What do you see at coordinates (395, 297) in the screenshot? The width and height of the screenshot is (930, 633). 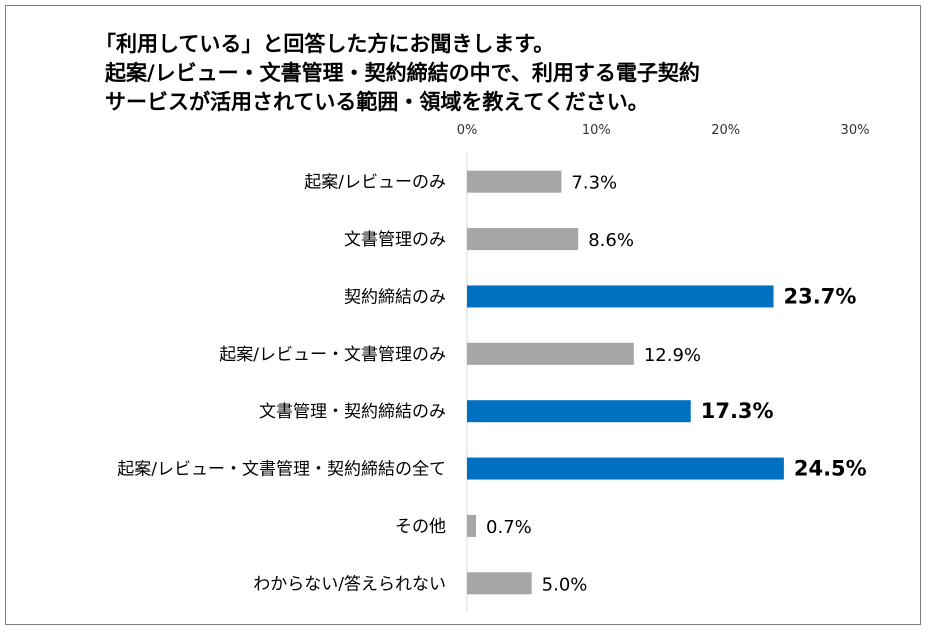 I see `category-label: 契約締結のみ` at bounding box center [395, 297].